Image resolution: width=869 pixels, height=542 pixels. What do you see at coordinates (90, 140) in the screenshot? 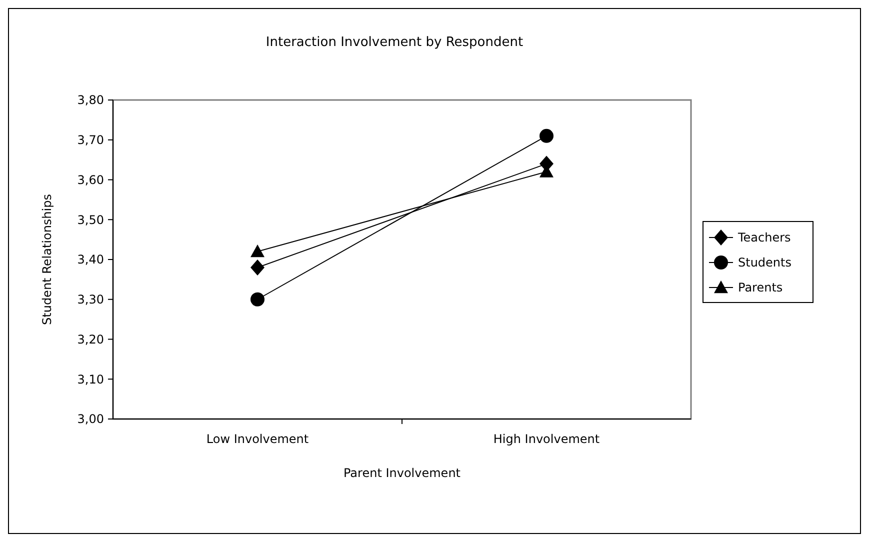
I see `y-tick-label: 3,70` at bounding box center [90, 140].